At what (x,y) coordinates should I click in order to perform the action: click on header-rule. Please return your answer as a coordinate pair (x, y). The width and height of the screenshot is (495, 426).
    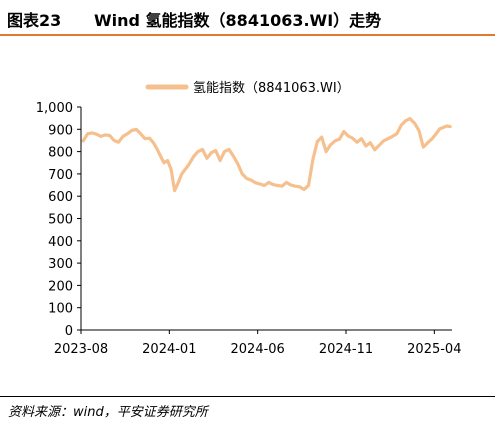
    Looking at the image, I should click on (247, 35).